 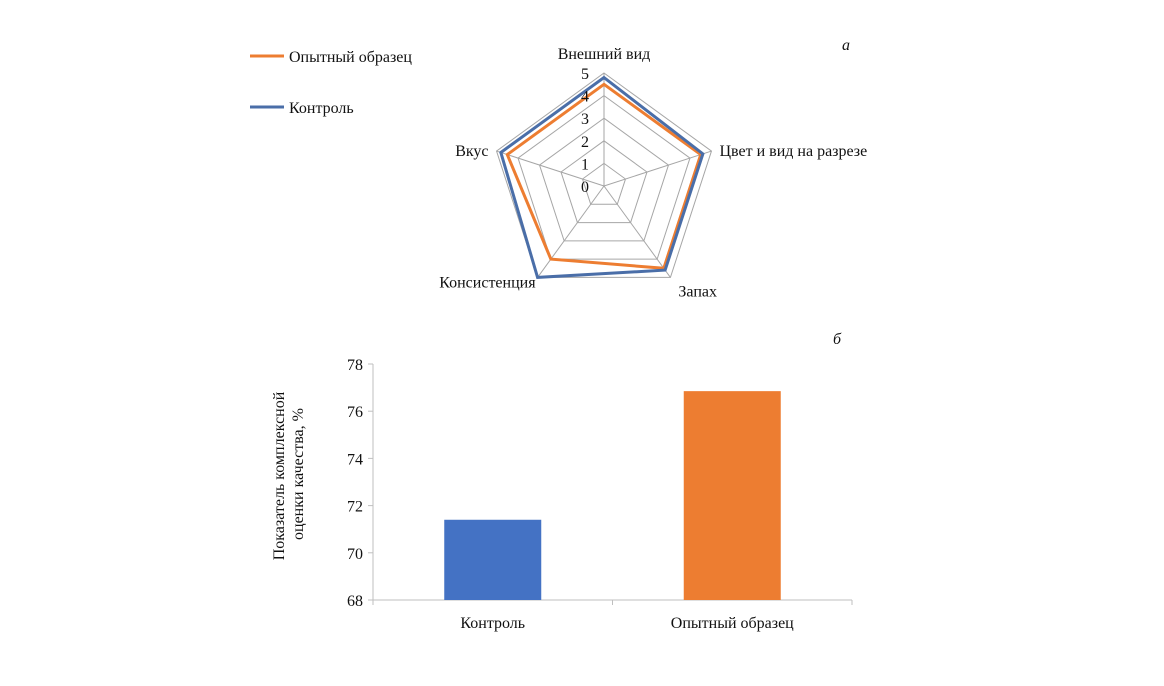 I want to click on radar-category-label: Цвет и вид на разрезе, so click(x=793, y=151).